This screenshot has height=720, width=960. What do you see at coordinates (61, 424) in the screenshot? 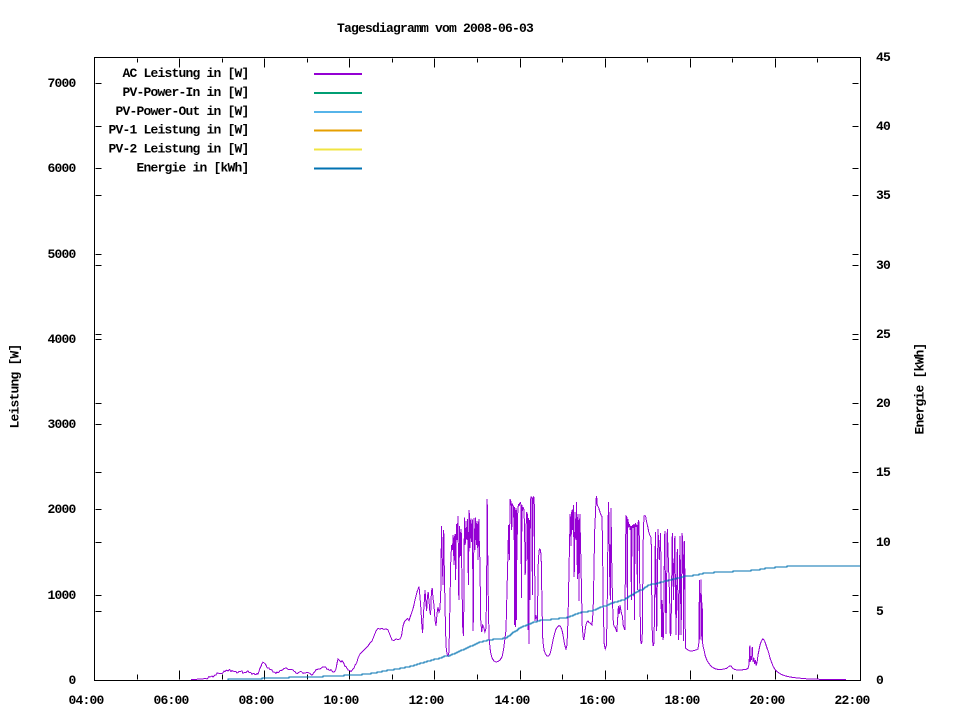
I see `svg-text: 3000` at bounding box center [61, 424].